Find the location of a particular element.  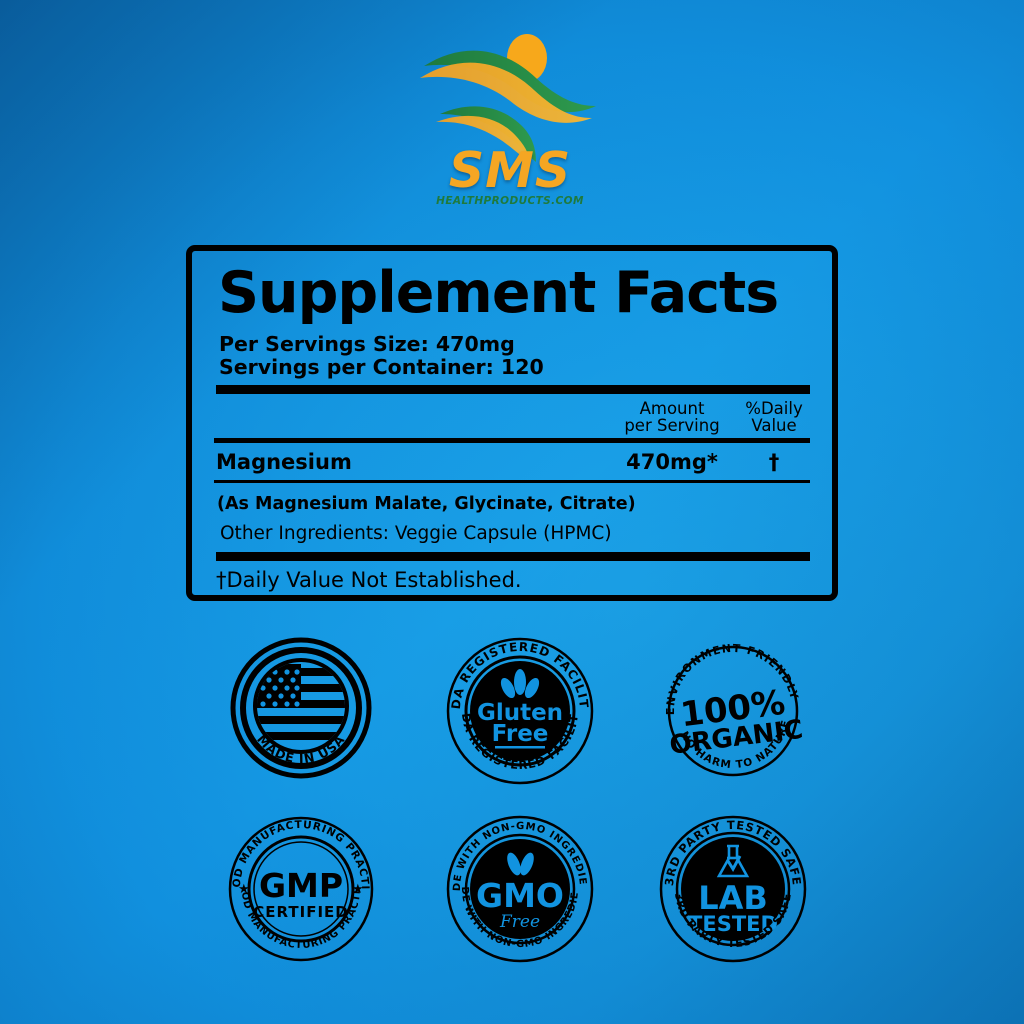

logo-wordmark: SMS is located at coordinates (510, 170).